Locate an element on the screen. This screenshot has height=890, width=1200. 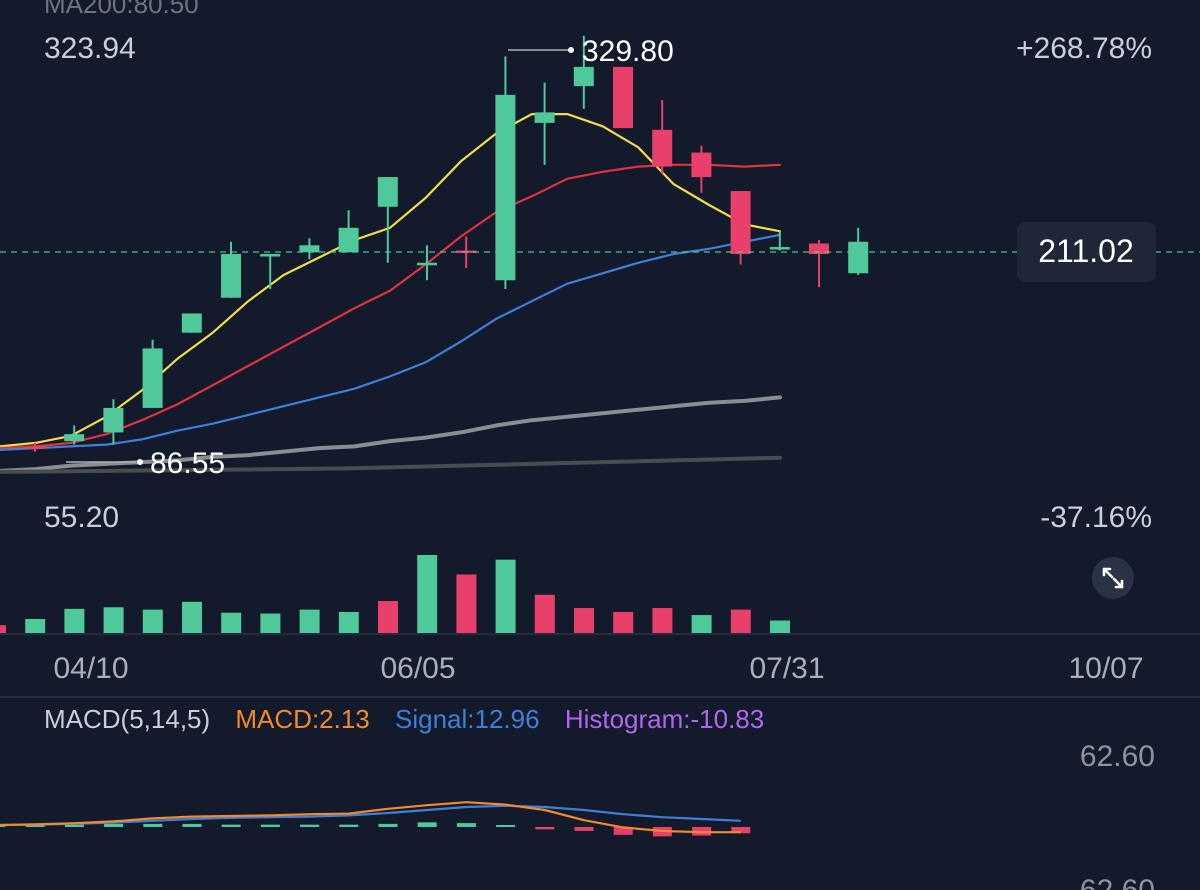
macd-line is located at coordinates (370, 817).